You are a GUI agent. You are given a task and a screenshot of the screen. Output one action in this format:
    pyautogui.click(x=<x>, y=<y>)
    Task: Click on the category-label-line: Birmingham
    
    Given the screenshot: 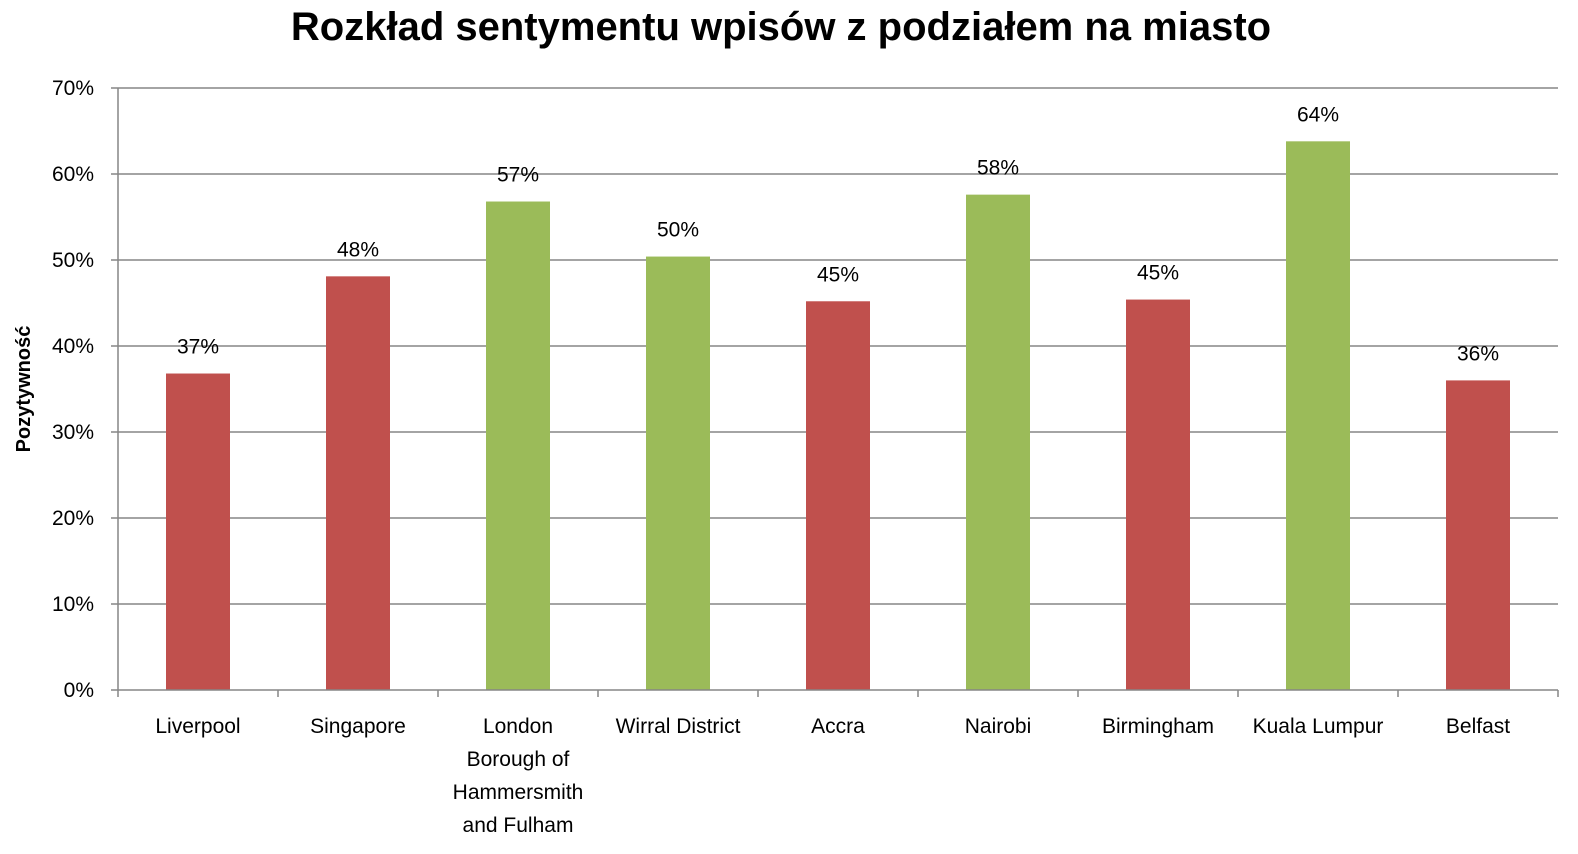 What is the action you would take?
    pyautogui.click(x=1158, y=726)
    